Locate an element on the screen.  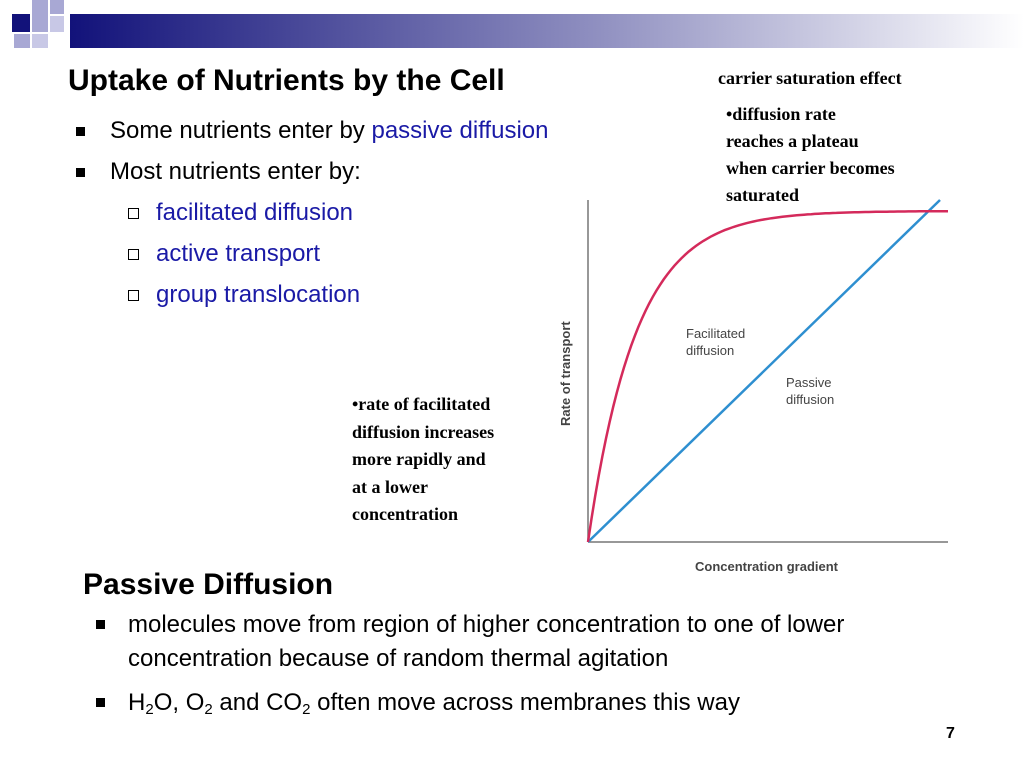
note-line: •diffusion rate is located at coordinates (781, 114).